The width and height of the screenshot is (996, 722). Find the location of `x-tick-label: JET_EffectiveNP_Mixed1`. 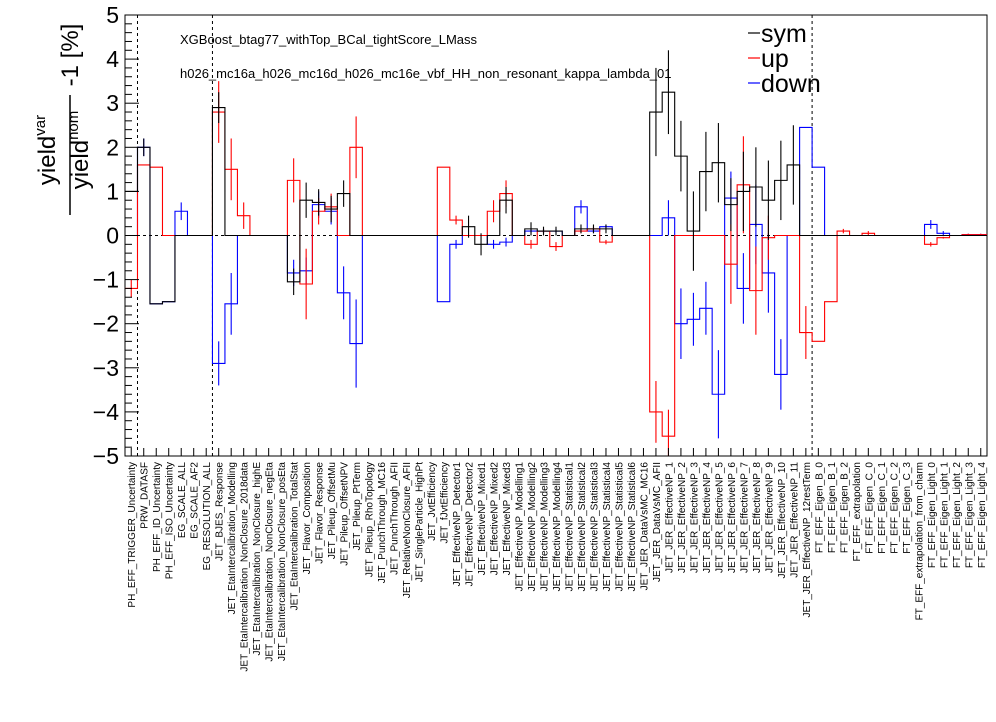

x-tick-label: JET_EffectiveNP_Mixed1 is located at coordinates (482, 519).